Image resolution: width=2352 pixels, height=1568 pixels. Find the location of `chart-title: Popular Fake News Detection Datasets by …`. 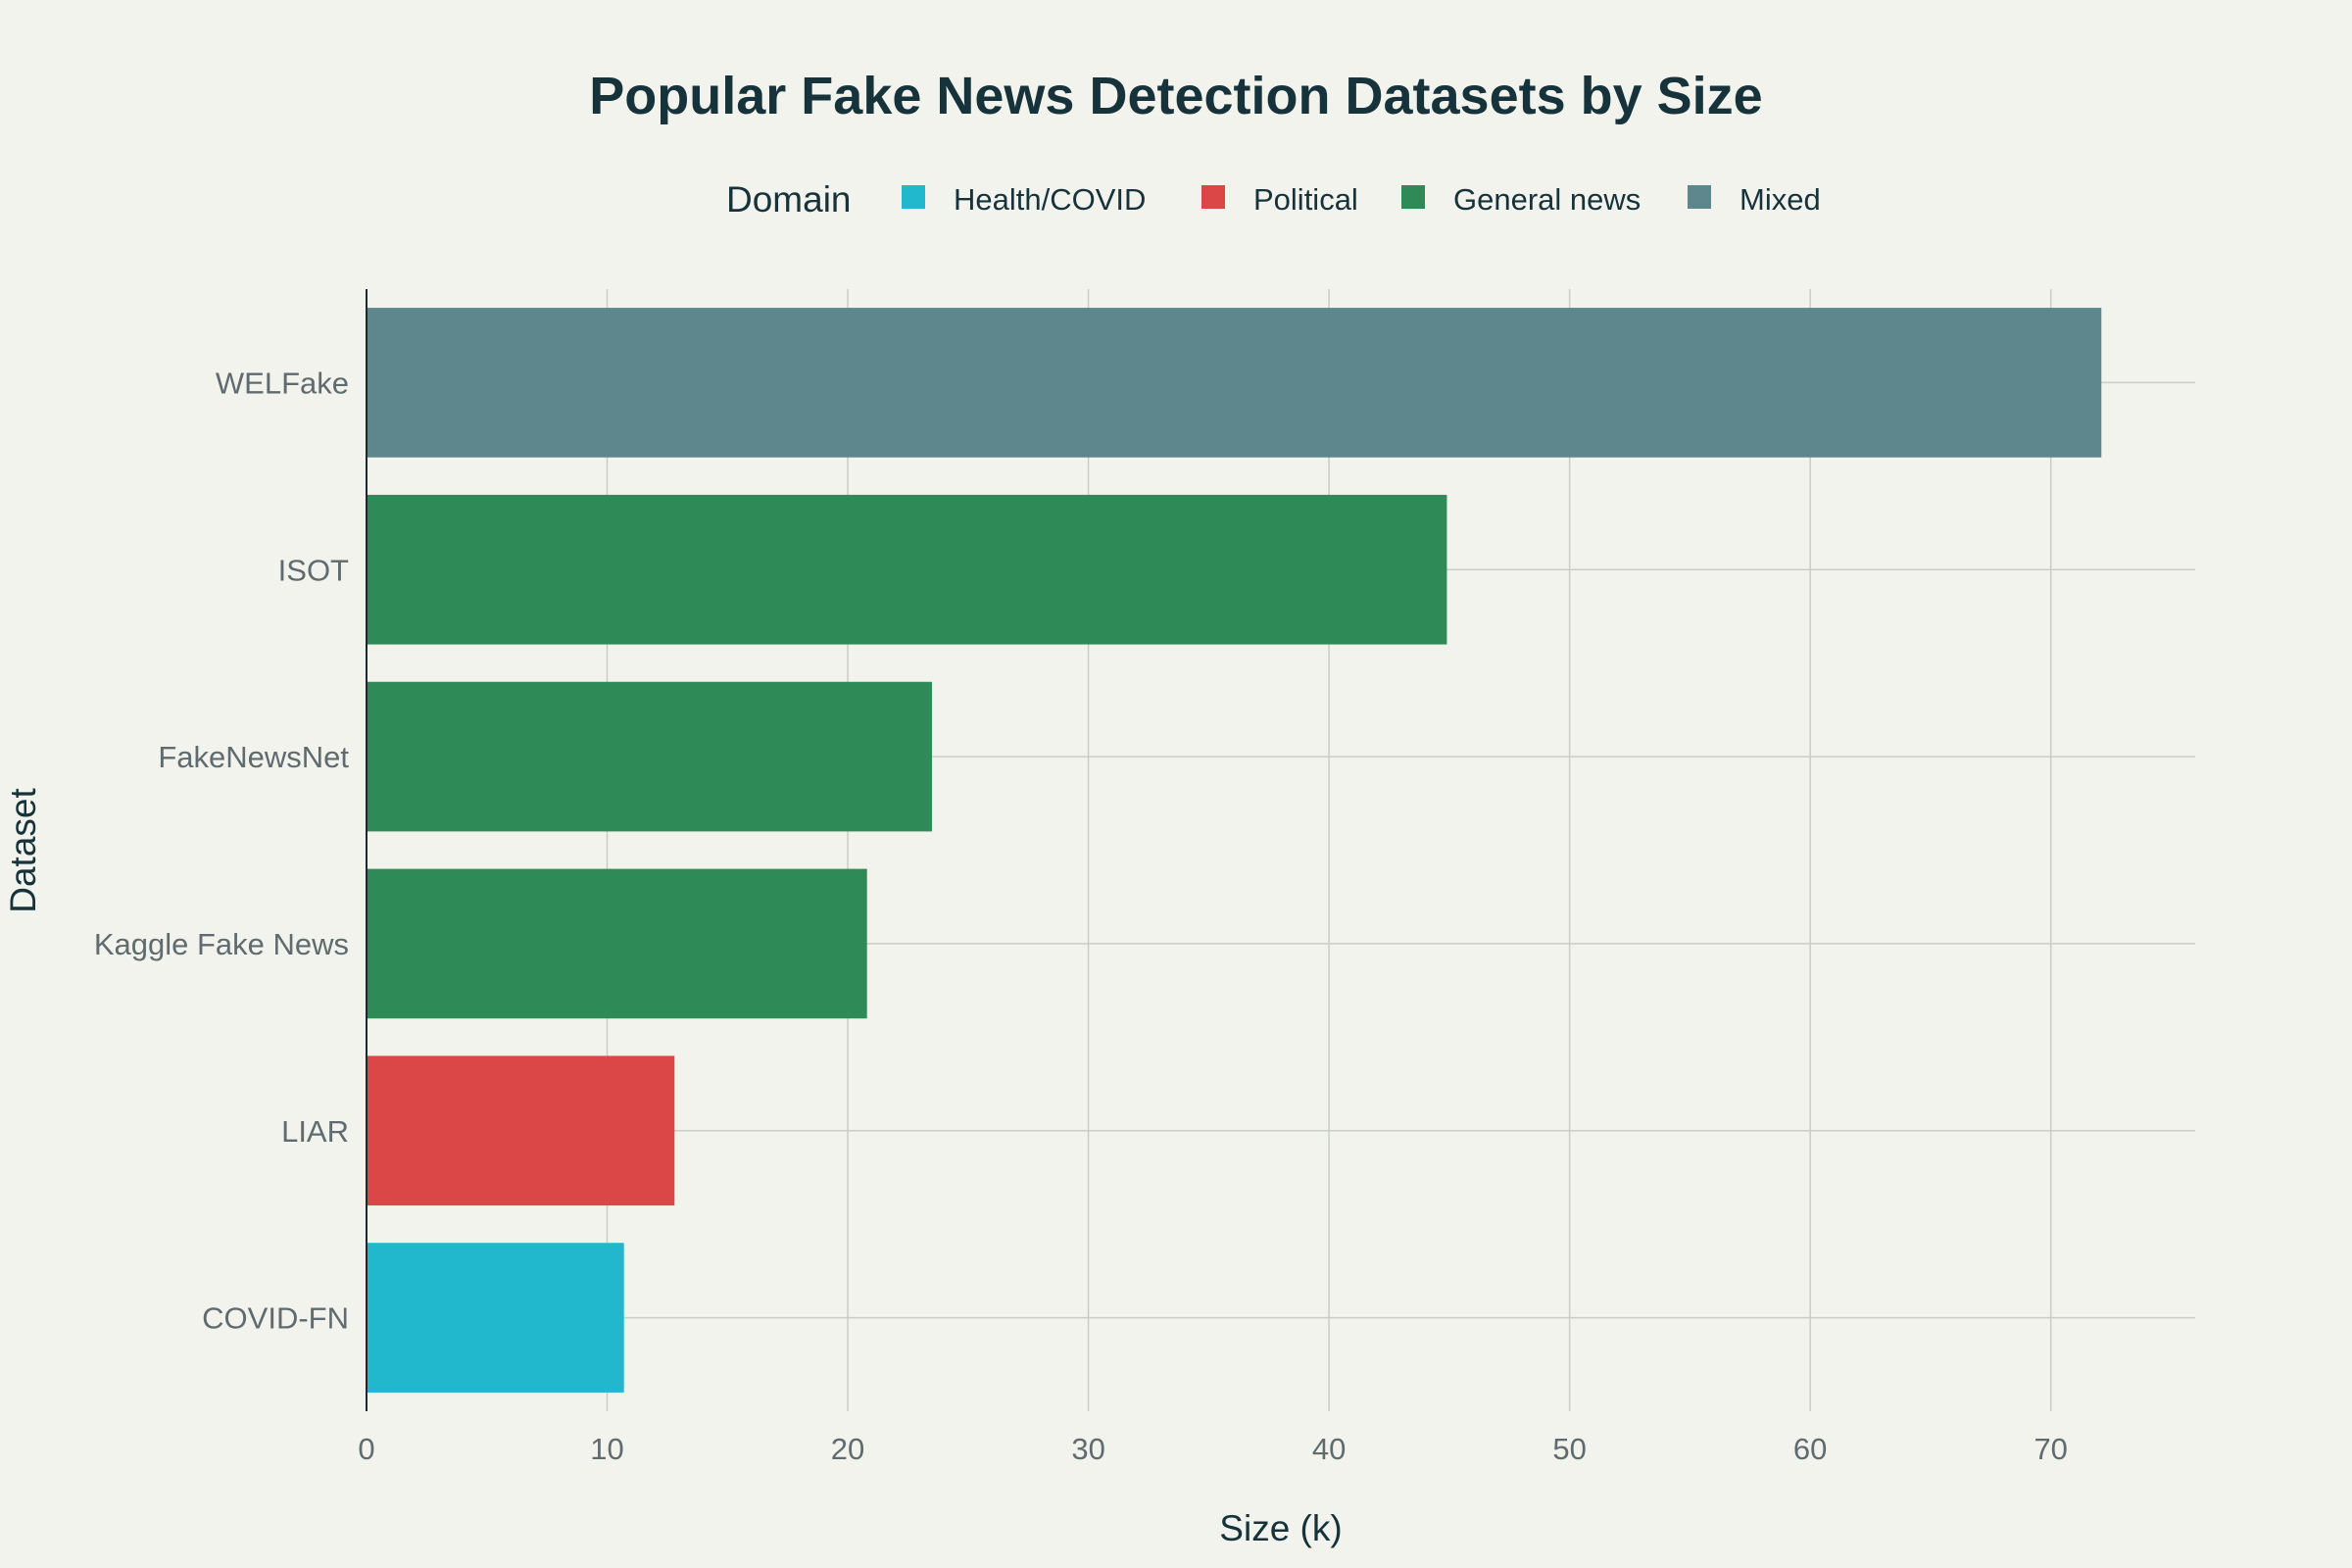

chart-title: Popular Fake News Detection Datasets by … is located at coordinates (1175, 96).